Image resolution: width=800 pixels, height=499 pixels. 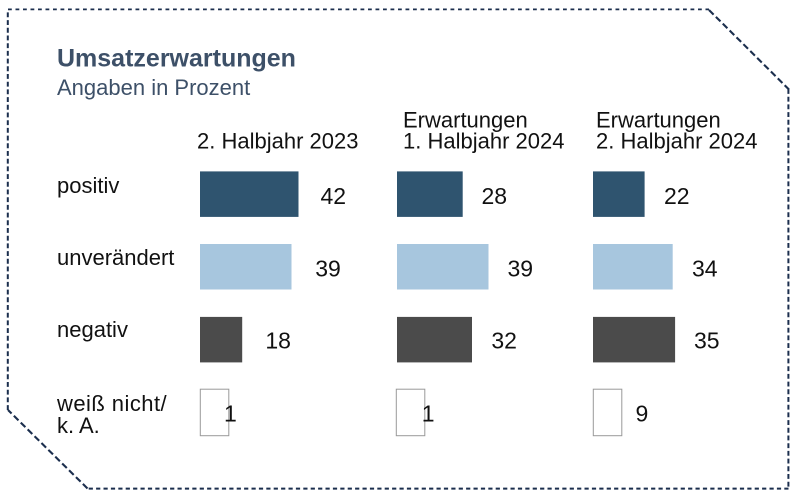 I want to click on svg-text: 2. Halbjahr 2024, so click(x=676, y=141).